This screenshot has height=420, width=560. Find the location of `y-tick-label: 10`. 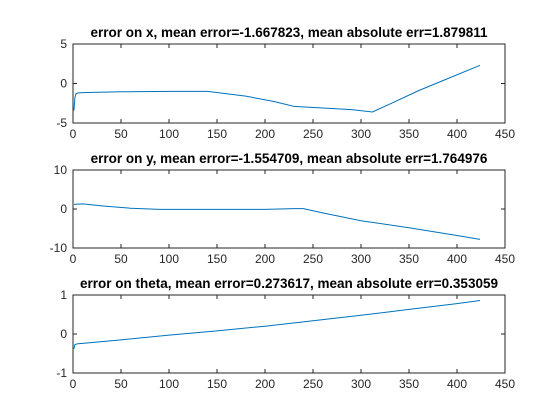

y-tick-label: 10 is located at coordinates (61, 170).